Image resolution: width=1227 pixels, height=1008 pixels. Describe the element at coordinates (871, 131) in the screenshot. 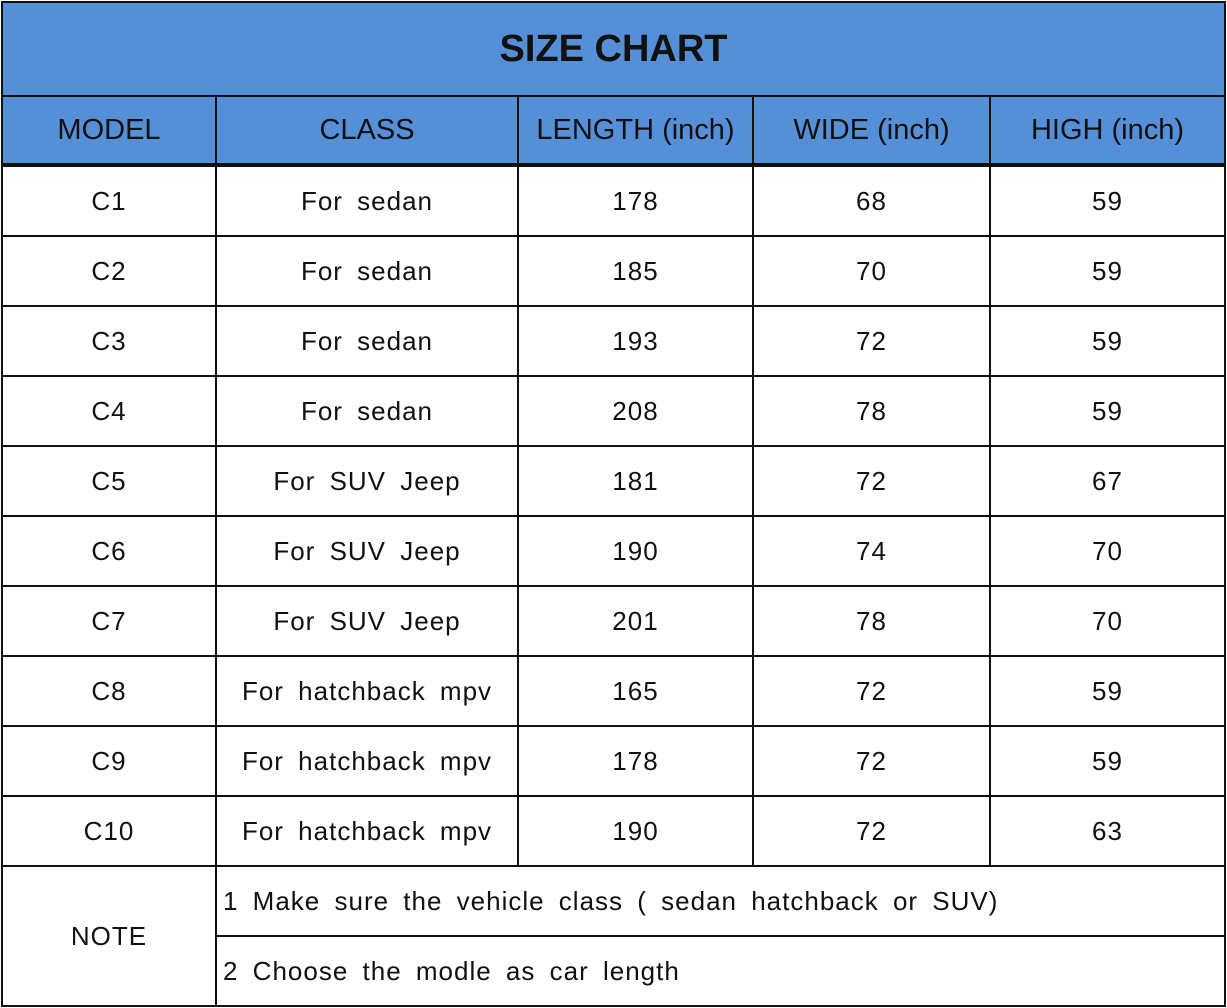

I see `column-header: WIDE (inch)` at that location.